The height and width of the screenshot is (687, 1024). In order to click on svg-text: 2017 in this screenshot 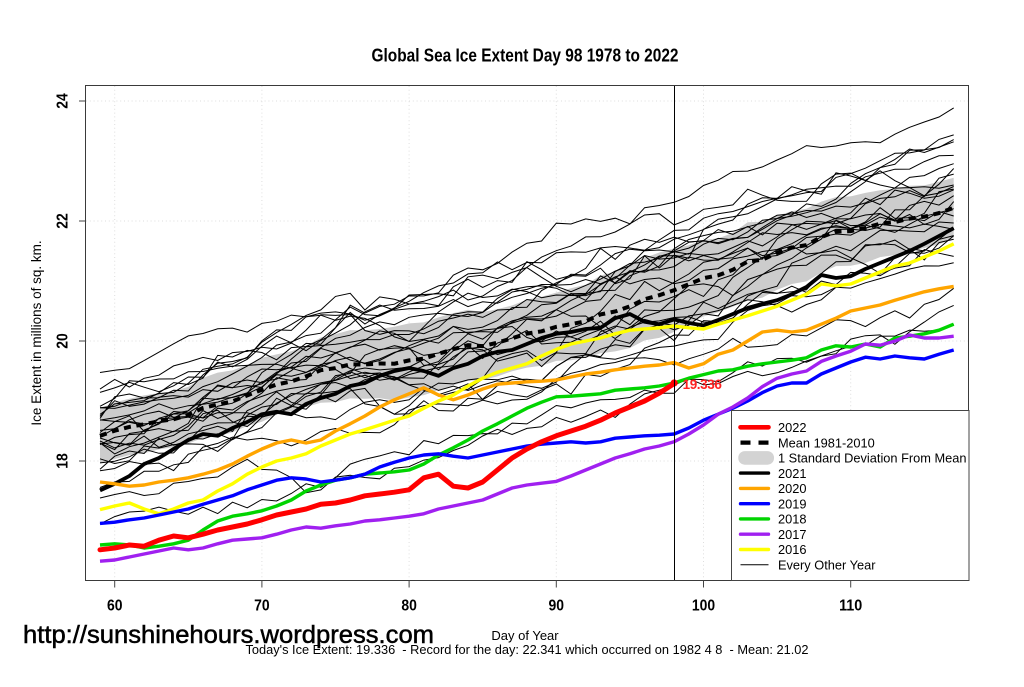, I will do `click(792, 534)`.